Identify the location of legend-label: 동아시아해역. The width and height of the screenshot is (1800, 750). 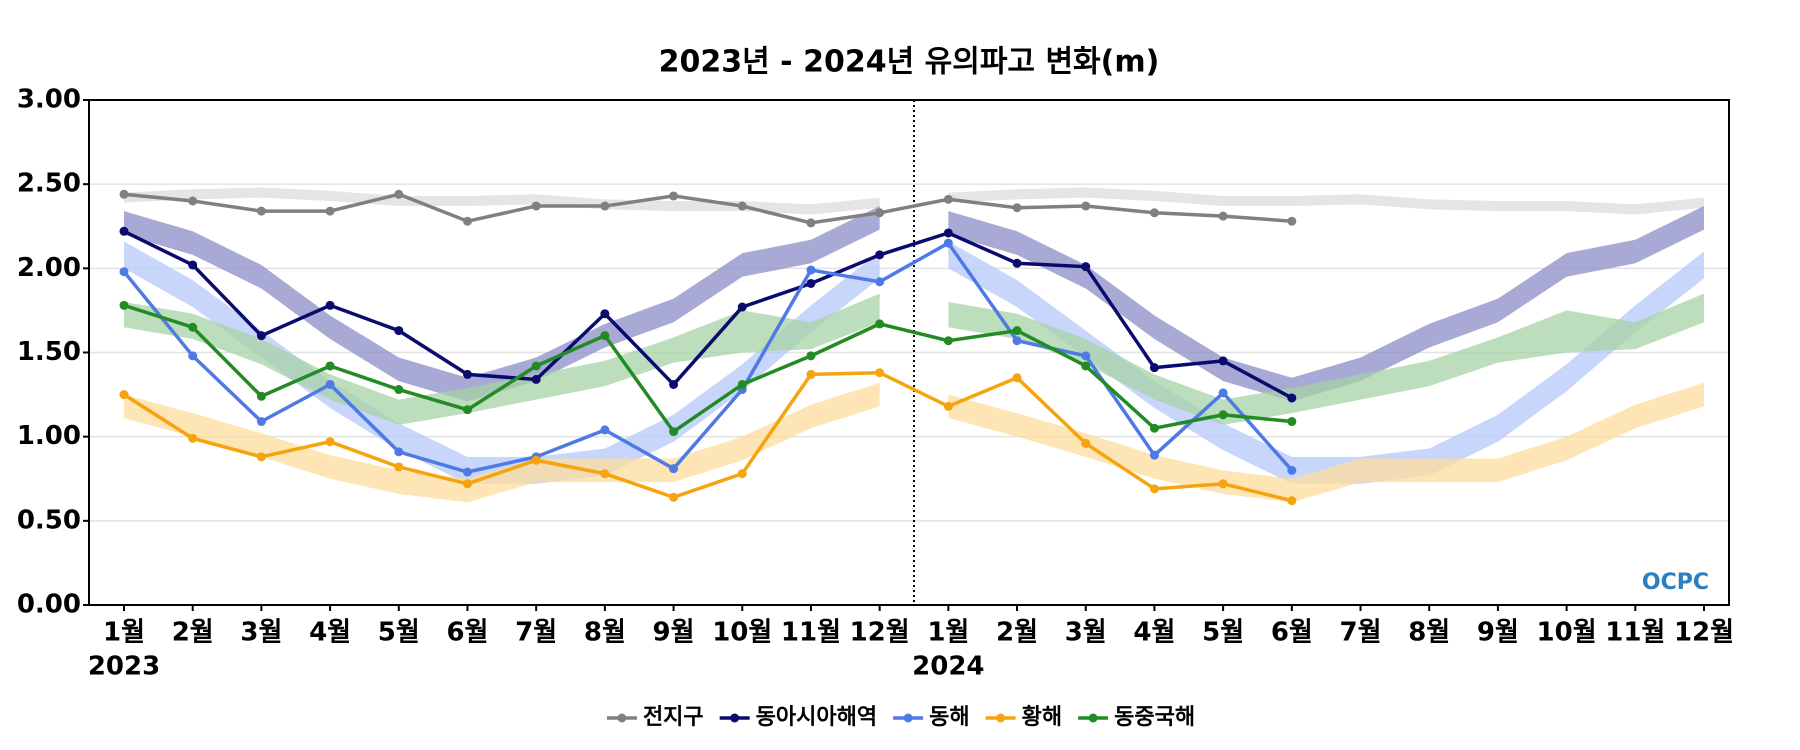
(816, 717).